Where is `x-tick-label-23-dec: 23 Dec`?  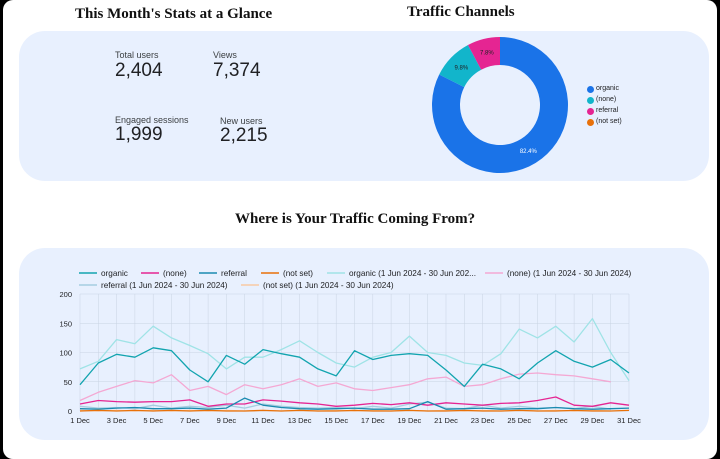 x-tick-label-23-dec: 23 Dec is located at coordinates (483, 420).